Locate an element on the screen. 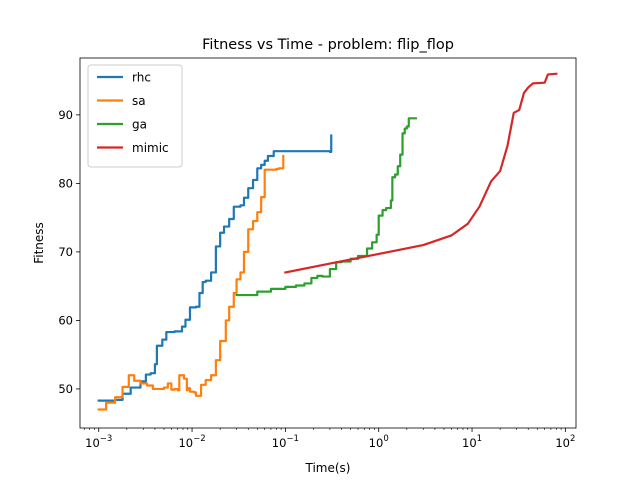 This screenshot has width=640, height=480. y-axis-ticks: 50 60 70 80 90 is located at coordinates (69, 252).